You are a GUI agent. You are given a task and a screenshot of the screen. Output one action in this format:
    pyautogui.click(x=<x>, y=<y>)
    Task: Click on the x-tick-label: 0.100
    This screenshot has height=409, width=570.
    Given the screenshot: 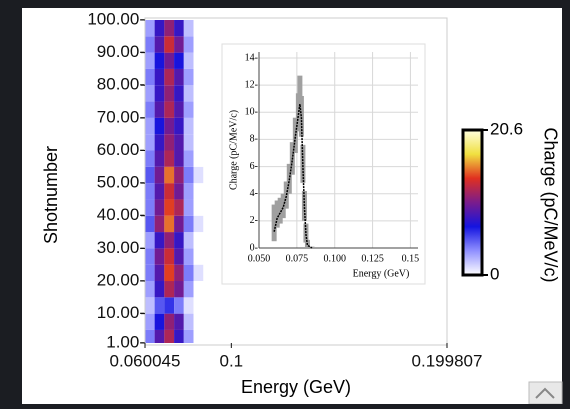 What is the action you would take?
    pyautogui.click(x=334, y=258)
    